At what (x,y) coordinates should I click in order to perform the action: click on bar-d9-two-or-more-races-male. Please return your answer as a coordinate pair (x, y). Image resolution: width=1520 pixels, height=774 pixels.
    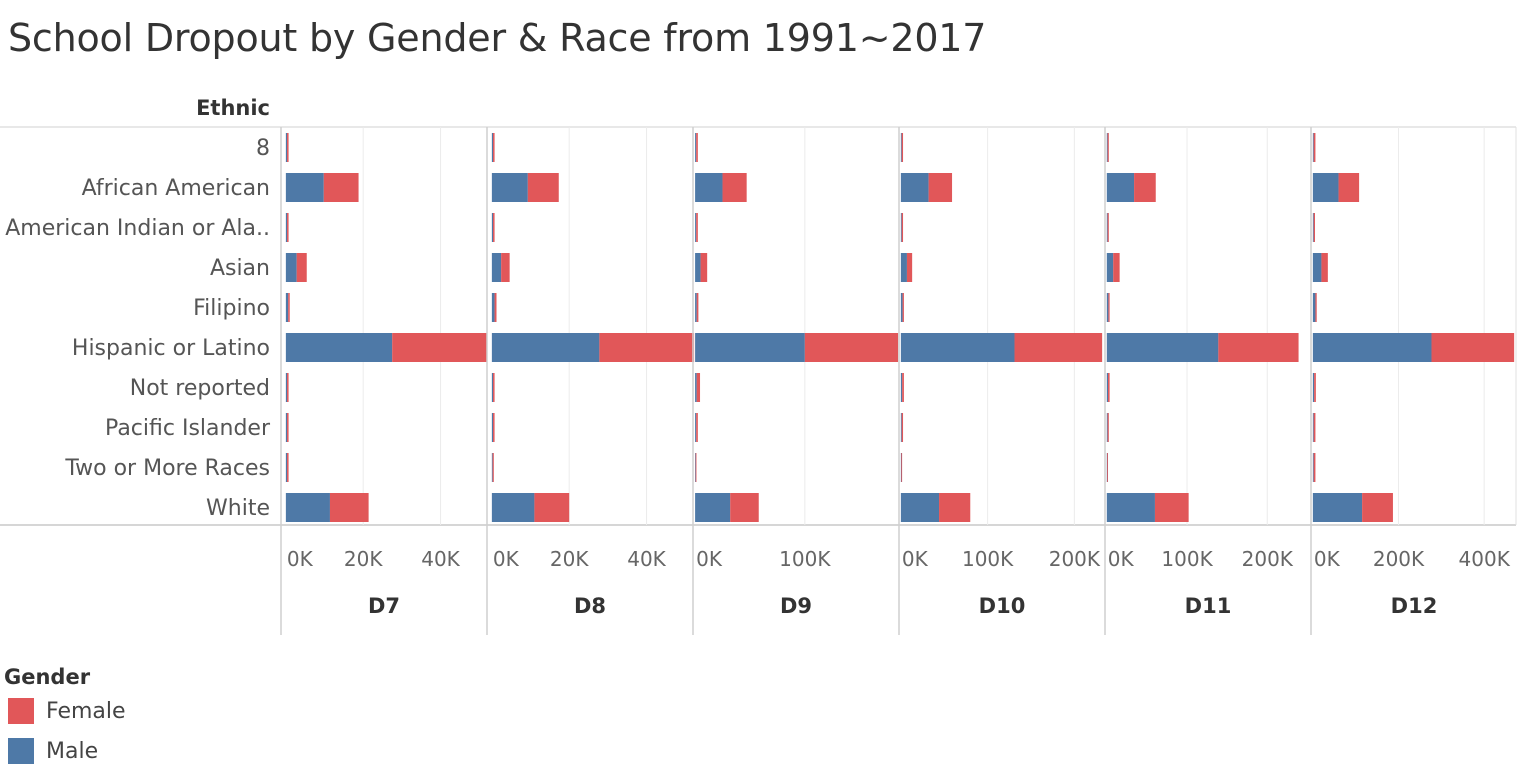
    Looking at the image, I should click on (695, 467).